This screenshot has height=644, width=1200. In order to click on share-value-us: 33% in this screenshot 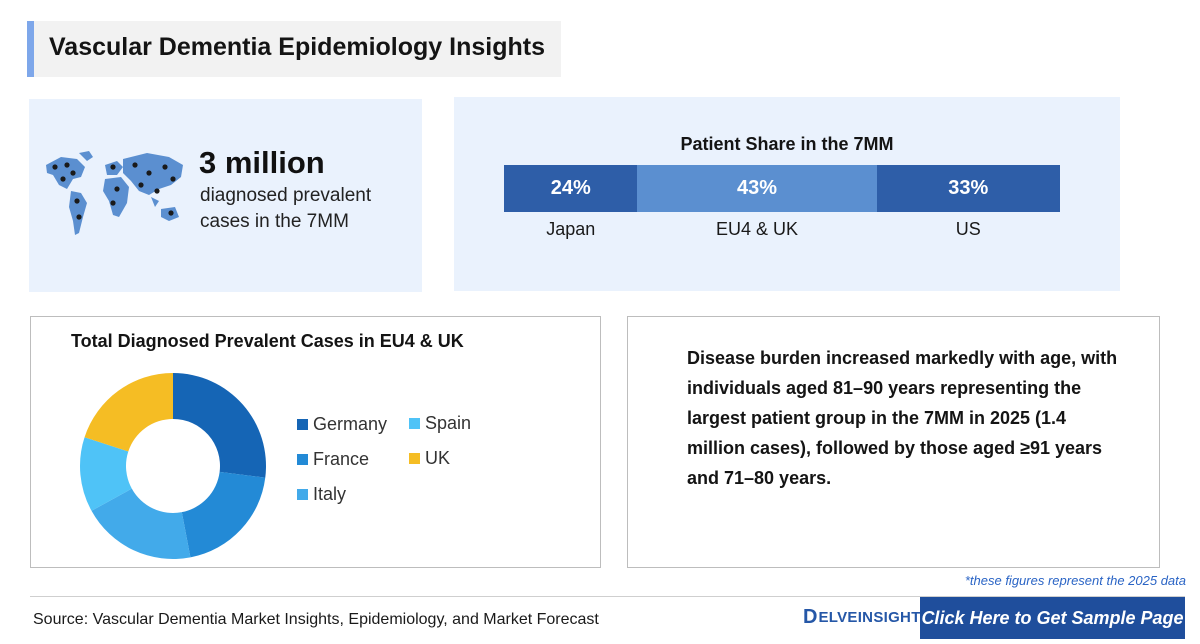, I will do `click(968, 188)`.